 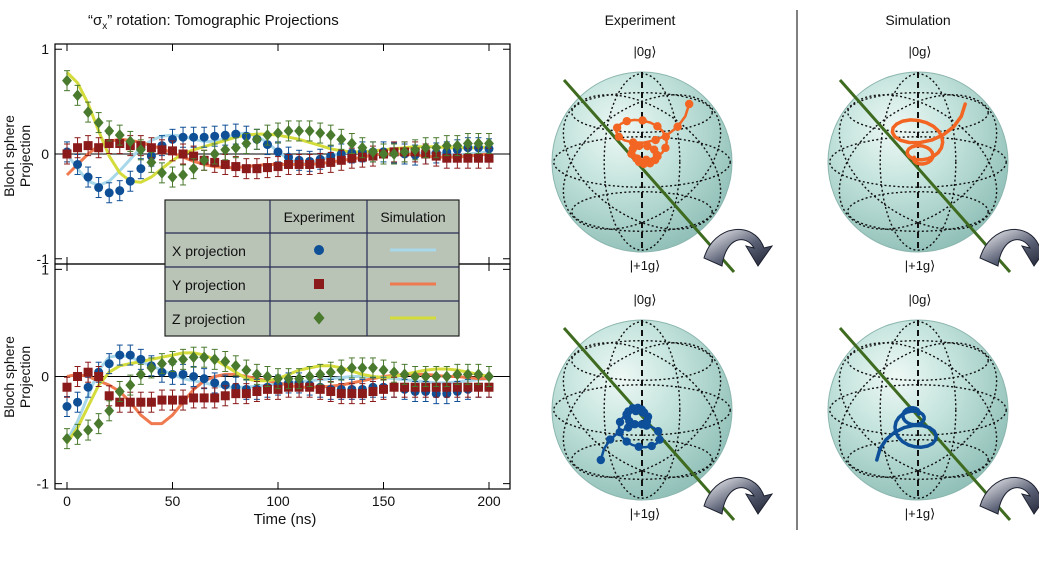 What do you see at coordinates (1009, 247) in the screenshot?
I see `rotation-arrow-sim-top` at bounding box center [1009, 247].